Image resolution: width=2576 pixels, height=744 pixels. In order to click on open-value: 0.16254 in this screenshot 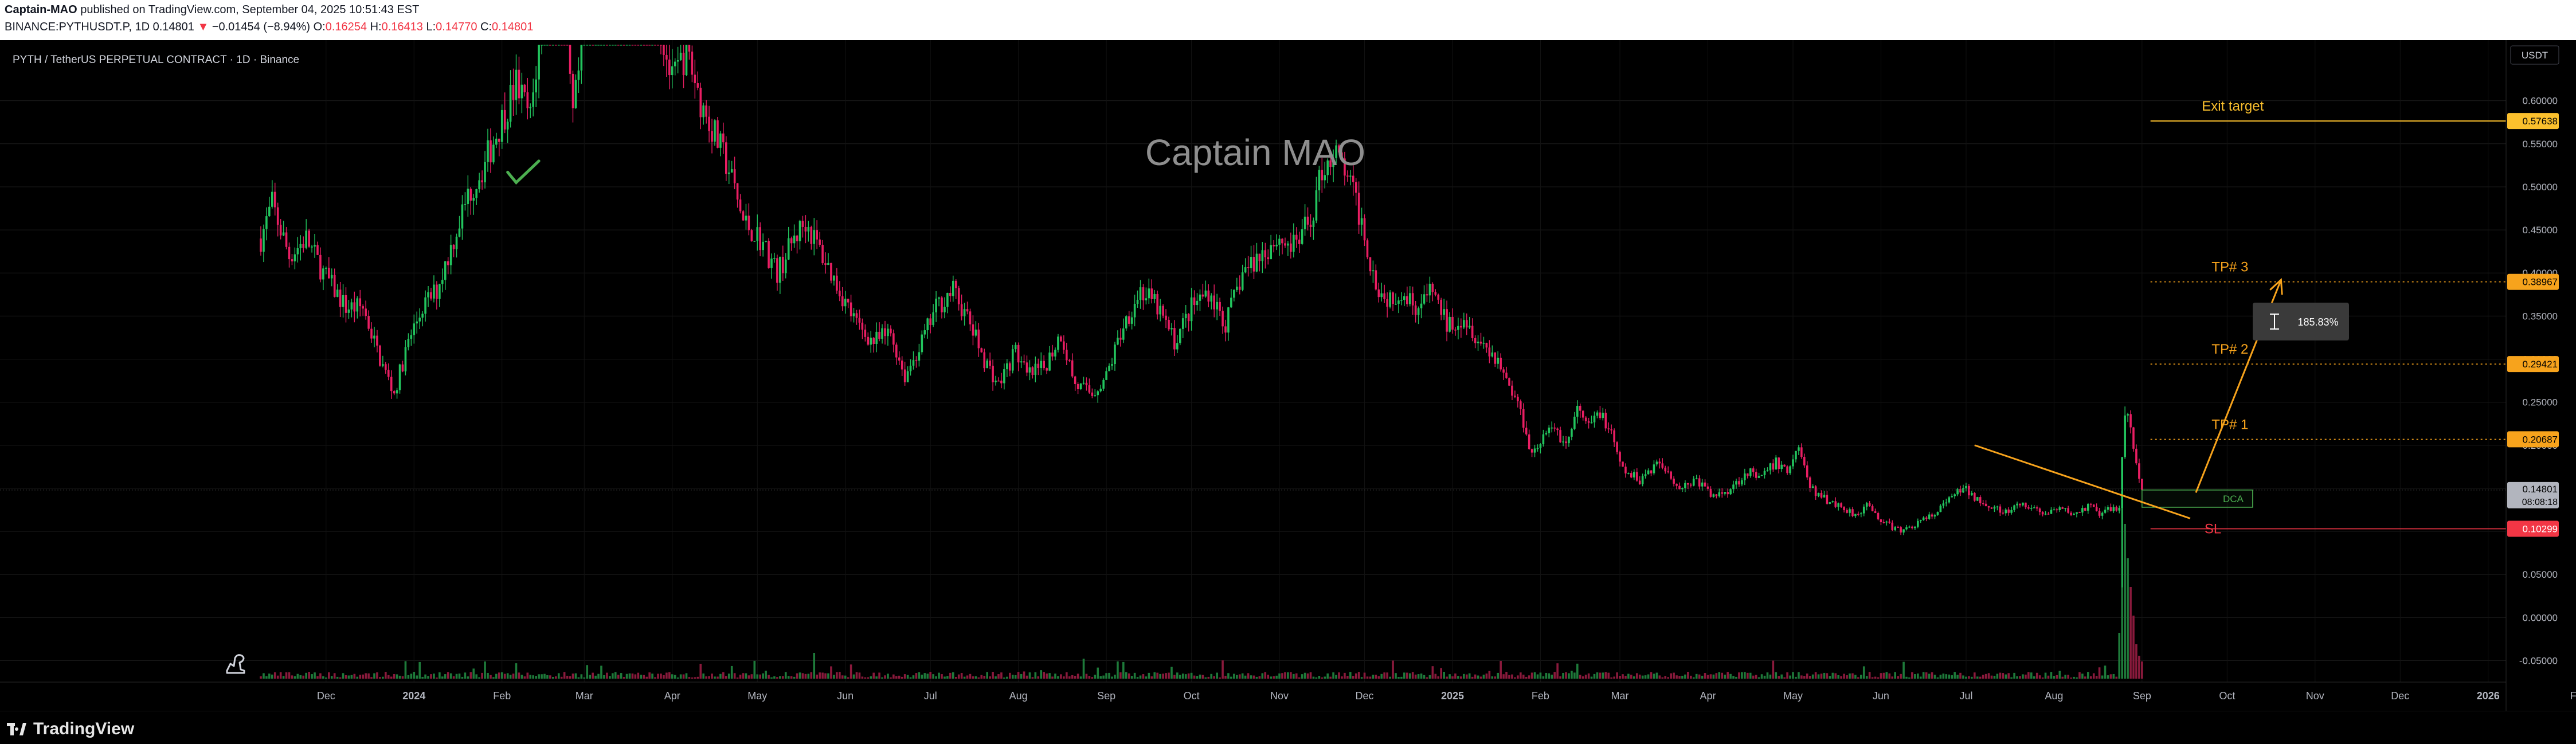, I will do `click(346, 27)`.